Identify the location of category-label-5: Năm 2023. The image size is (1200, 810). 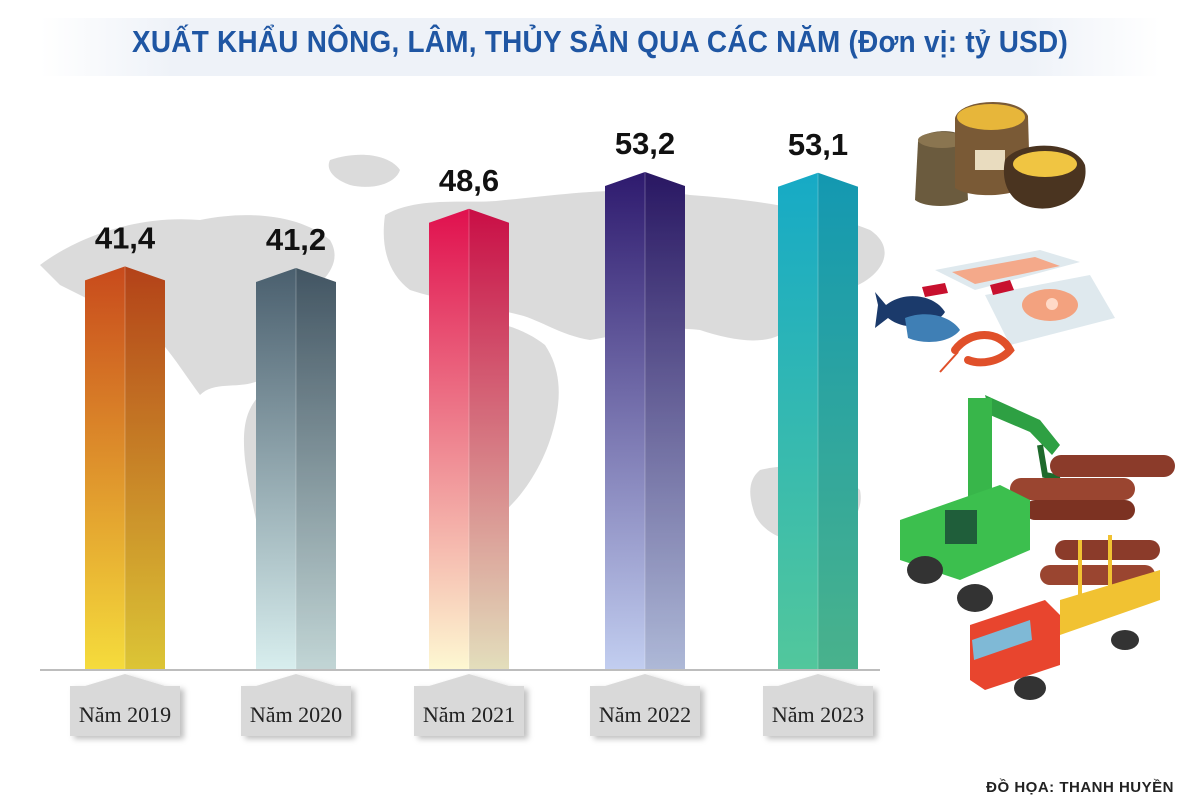
(818, 714).